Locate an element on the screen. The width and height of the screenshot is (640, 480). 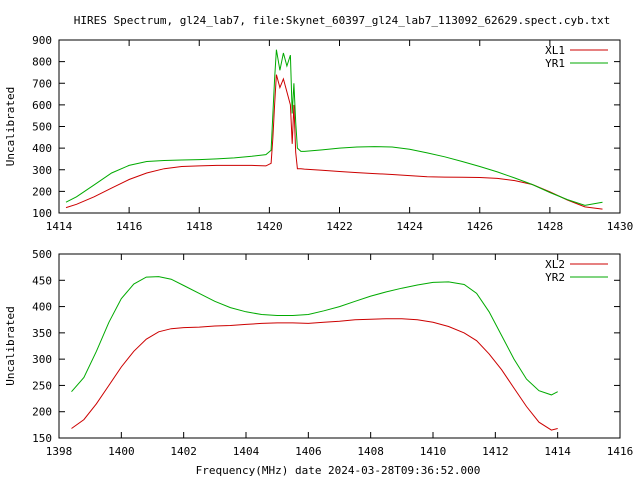
x-tick-label: 1424 is located at coordinates (409, 226).